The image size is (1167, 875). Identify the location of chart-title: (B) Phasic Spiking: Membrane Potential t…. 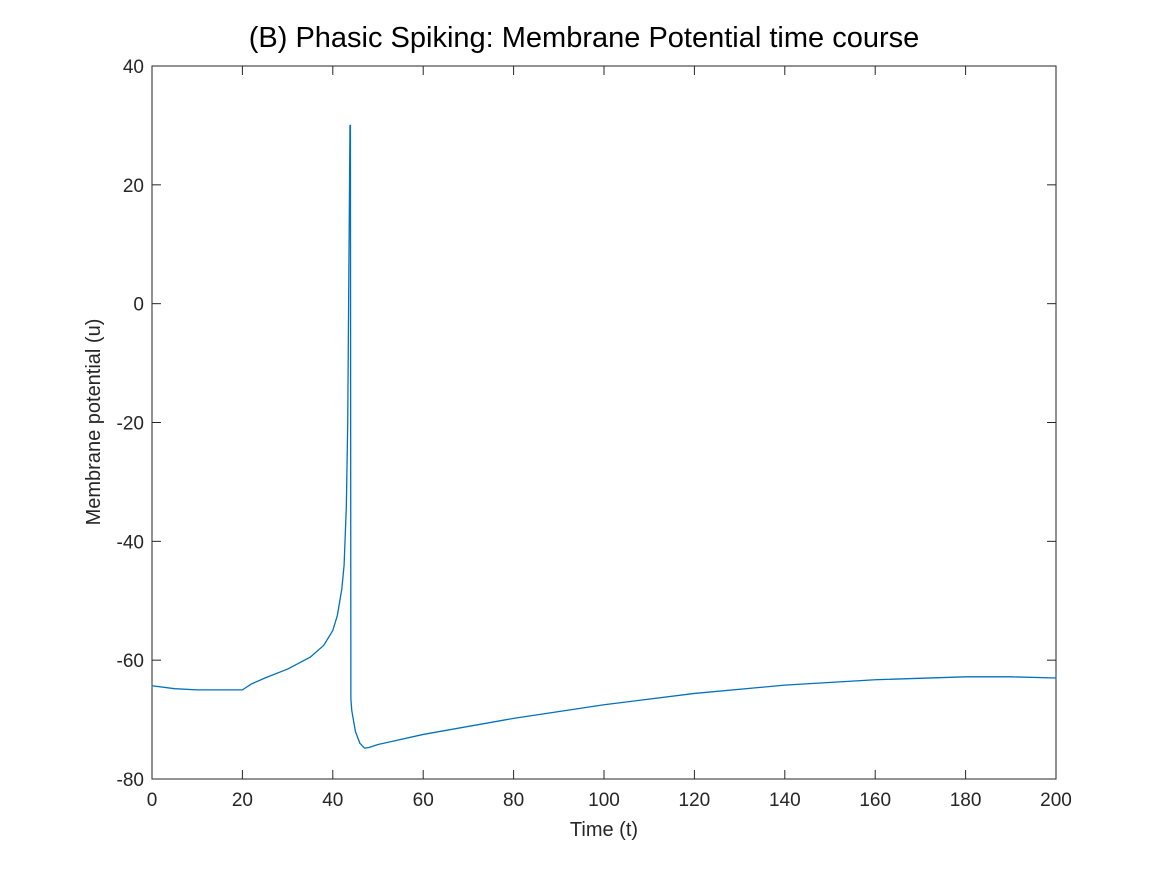
(584, 38).